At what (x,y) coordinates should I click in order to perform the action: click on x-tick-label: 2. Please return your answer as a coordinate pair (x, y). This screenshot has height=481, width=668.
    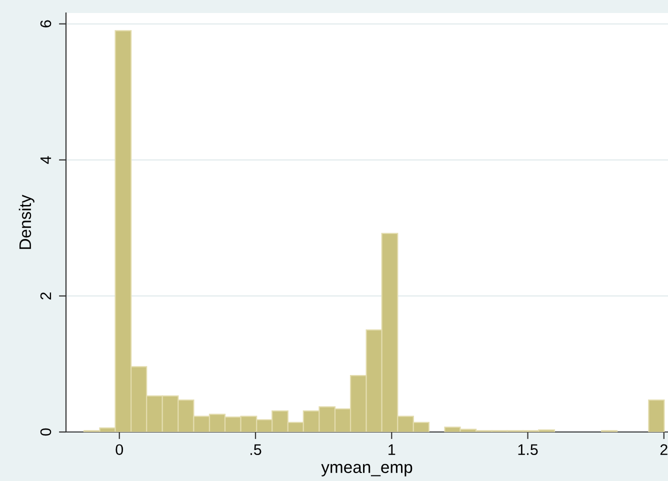
    Looking at the image, I should click on (664, 449).